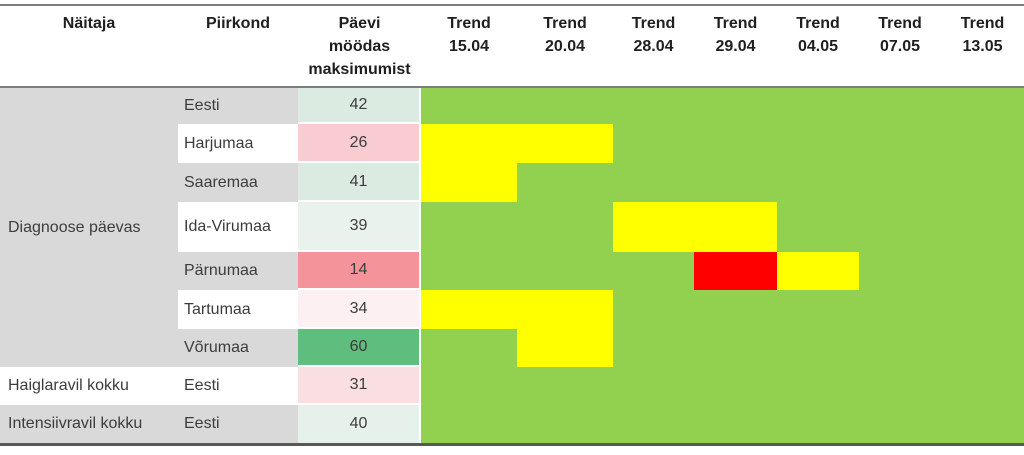 Image resolution: width=1024 pixels, height=455 pixels. I want to click on days-cell: 26, so click(359, 143).